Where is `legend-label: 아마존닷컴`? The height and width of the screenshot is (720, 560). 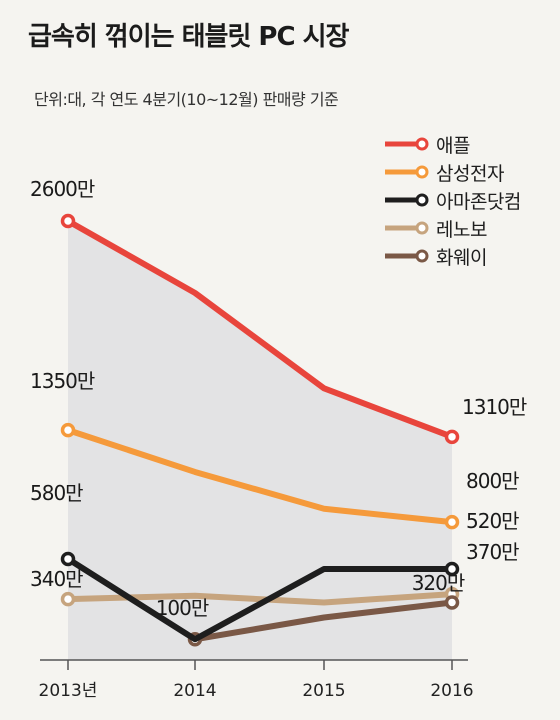
legend-label: 아마존닷컴 is located at coordinates (478, 201).